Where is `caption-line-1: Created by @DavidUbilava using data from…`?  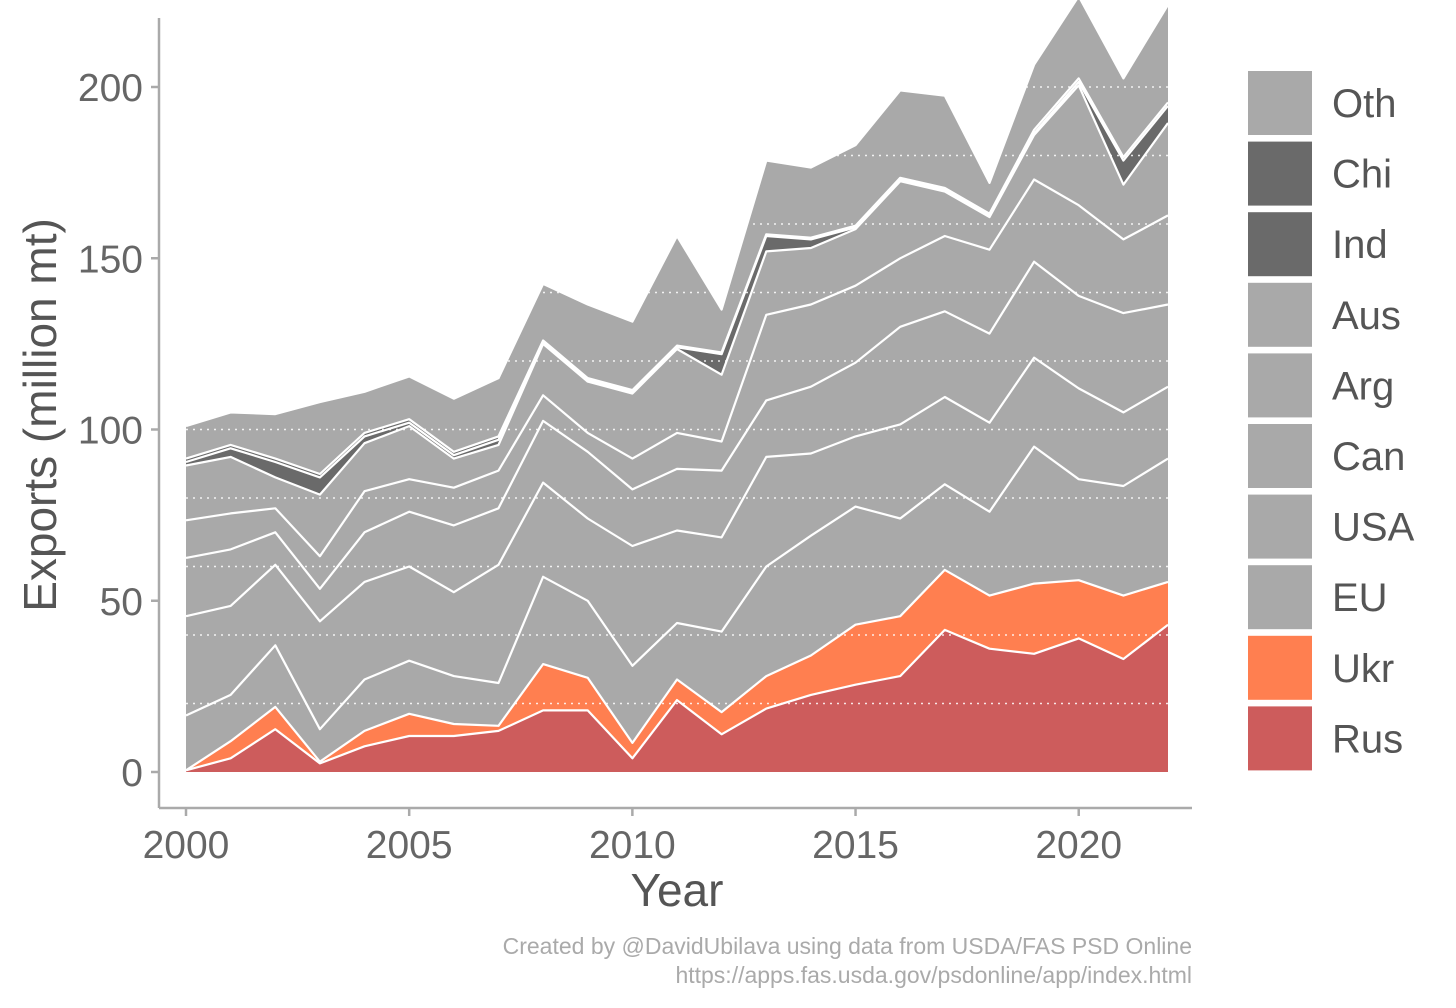 caption-line-1: Created by @DavidUbilava using data from… is located at coordinates (847, 946).